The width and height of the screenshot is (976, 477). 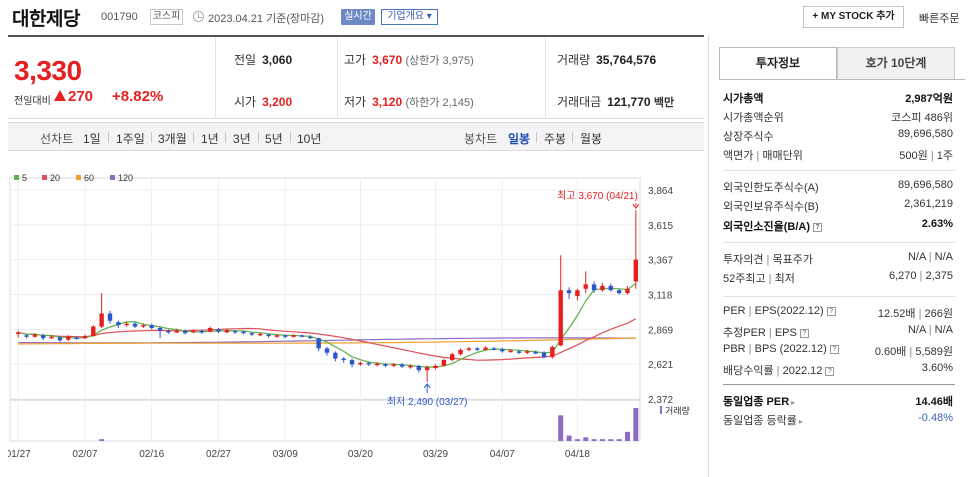 What do you see at coordinates (660, 226) in the screenshot?
I see `y-tick-label: 3,615` at bounding box center [660, 226].